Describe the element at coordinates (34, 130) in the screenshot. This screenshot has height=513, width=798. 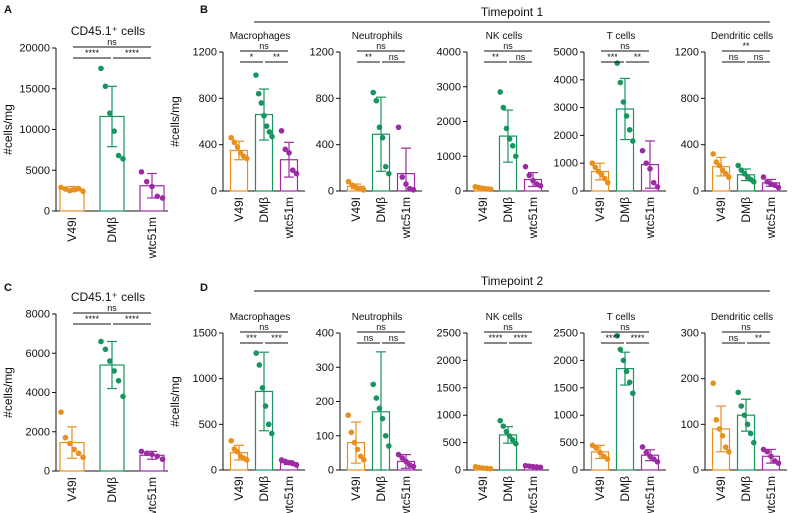
I see `y-tick-label: 10000` at that location.